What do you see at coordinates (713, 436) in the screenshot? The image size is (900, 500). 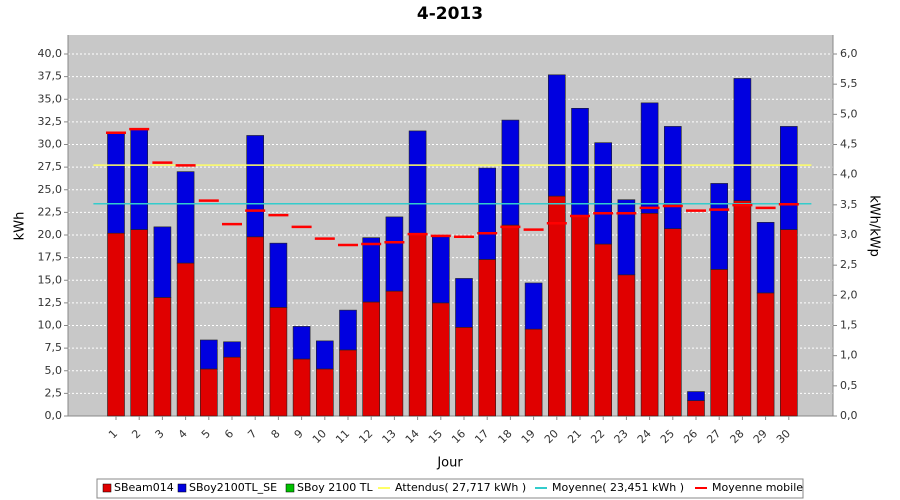 I see `x-tick-label: 27` at bounding box center [713, 436].